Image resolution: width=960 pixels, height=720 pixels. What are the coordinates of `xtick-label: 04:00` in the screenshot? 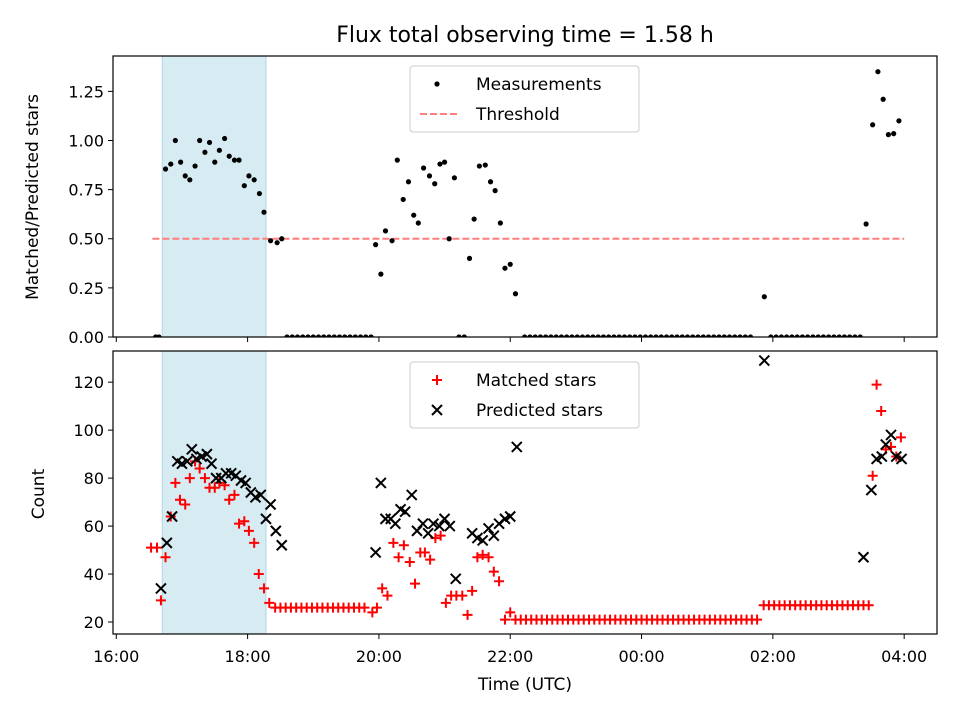 It's located at (904, 656).